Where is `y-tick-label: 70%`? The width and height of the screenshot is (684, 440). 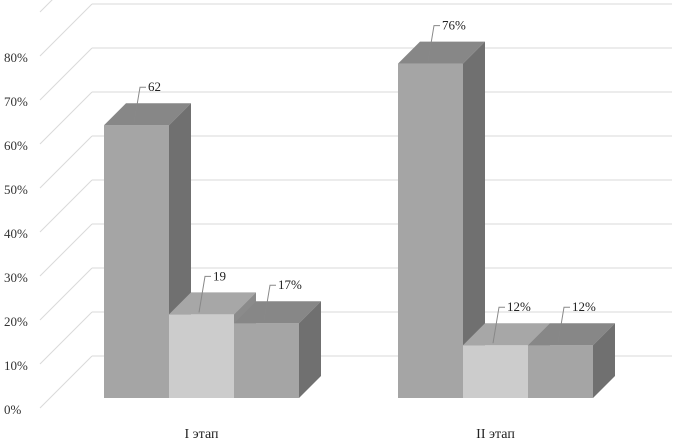
y-tick-label: 70% is located at coordinates (16, 101).